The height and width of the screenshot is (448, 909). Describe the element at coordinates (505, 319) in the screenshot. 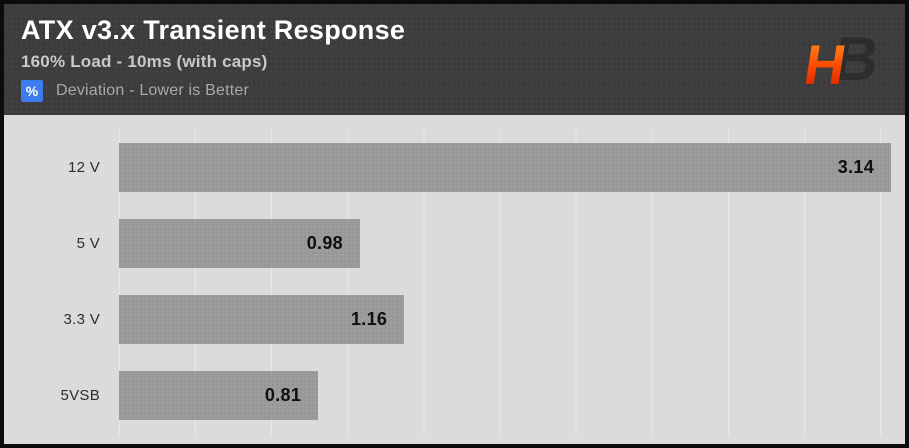

I see `bar-track: 1.16` at that location.